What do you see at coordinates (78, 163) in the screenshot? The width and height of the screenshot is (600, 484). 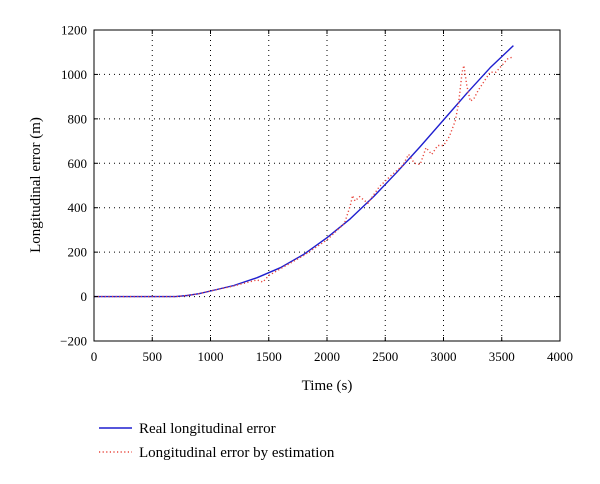 I see `y-tick-label: 600` at bounding box center [78, 163].